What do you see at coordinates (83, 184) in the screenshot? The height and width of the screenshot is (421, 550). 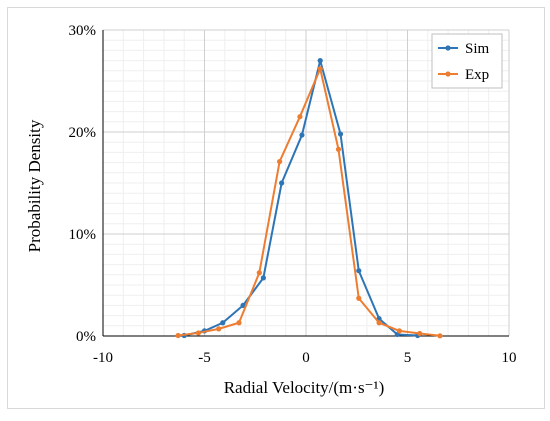 I see `y-tick-labels: 0% 10% 20% 30%` at bounding box center [83, 184].